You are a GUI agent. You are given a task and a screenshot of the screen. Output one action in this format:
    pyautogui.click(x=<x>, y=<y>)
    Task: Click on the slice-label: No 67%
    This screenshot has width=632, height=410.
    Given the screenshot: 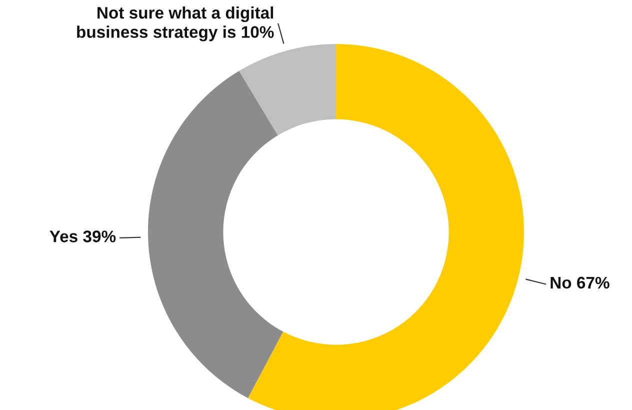 What is the action you would take?
    pyautogui.click(x=580, y=282)
    